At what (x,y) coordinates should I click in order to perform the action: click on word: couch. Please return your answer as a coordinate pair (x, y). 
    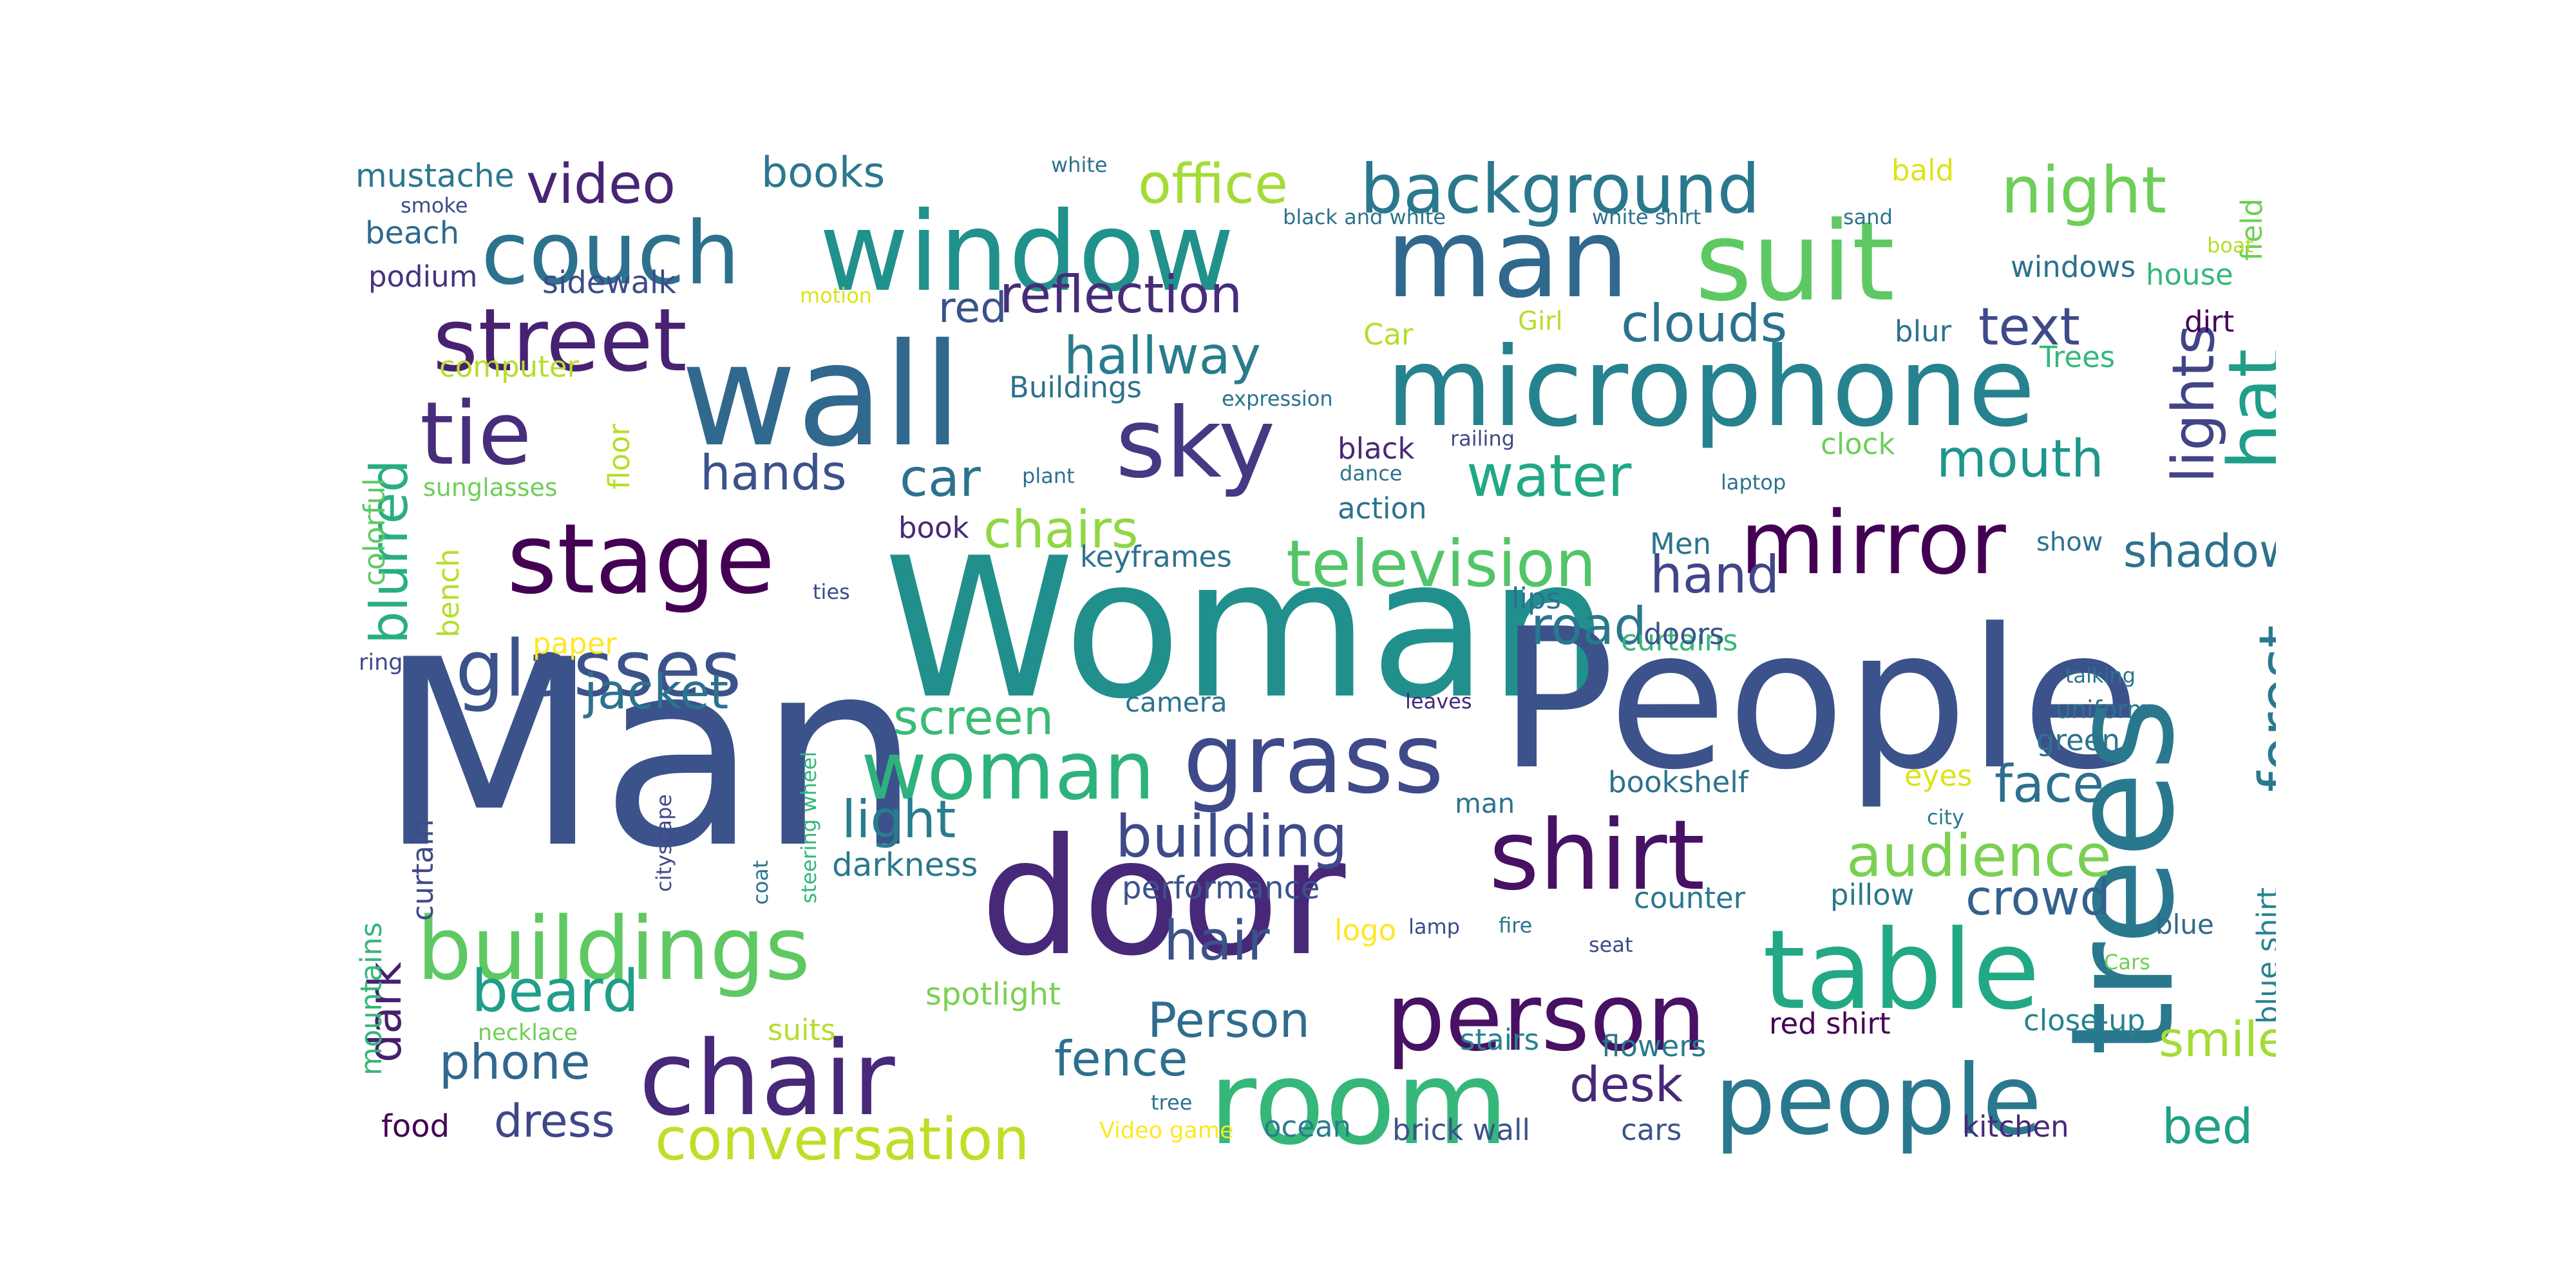
    Looking at the image, I should click on (610, 254).